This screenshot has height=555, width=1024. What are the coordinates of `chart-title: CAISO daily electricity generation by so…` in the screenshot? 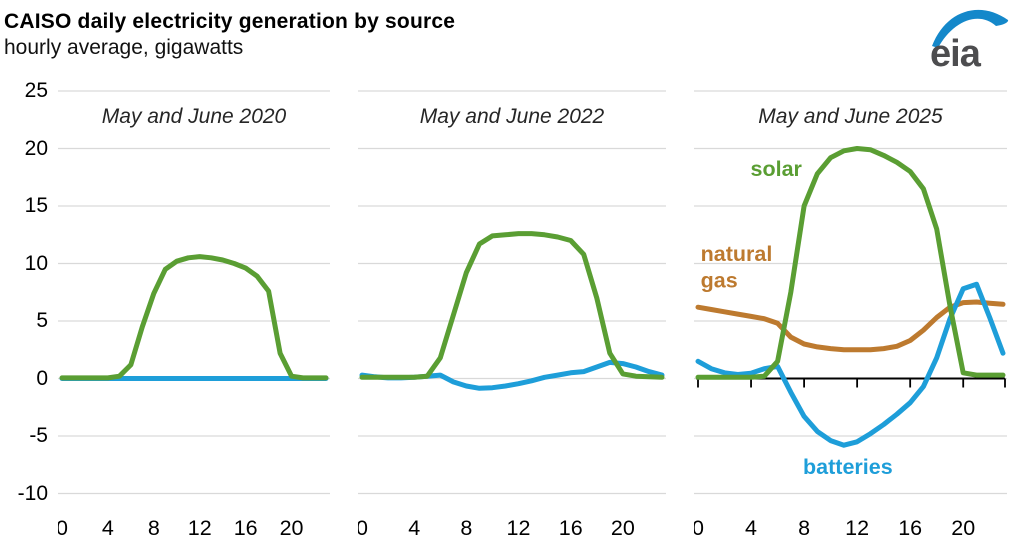 It's located at (230, 21).